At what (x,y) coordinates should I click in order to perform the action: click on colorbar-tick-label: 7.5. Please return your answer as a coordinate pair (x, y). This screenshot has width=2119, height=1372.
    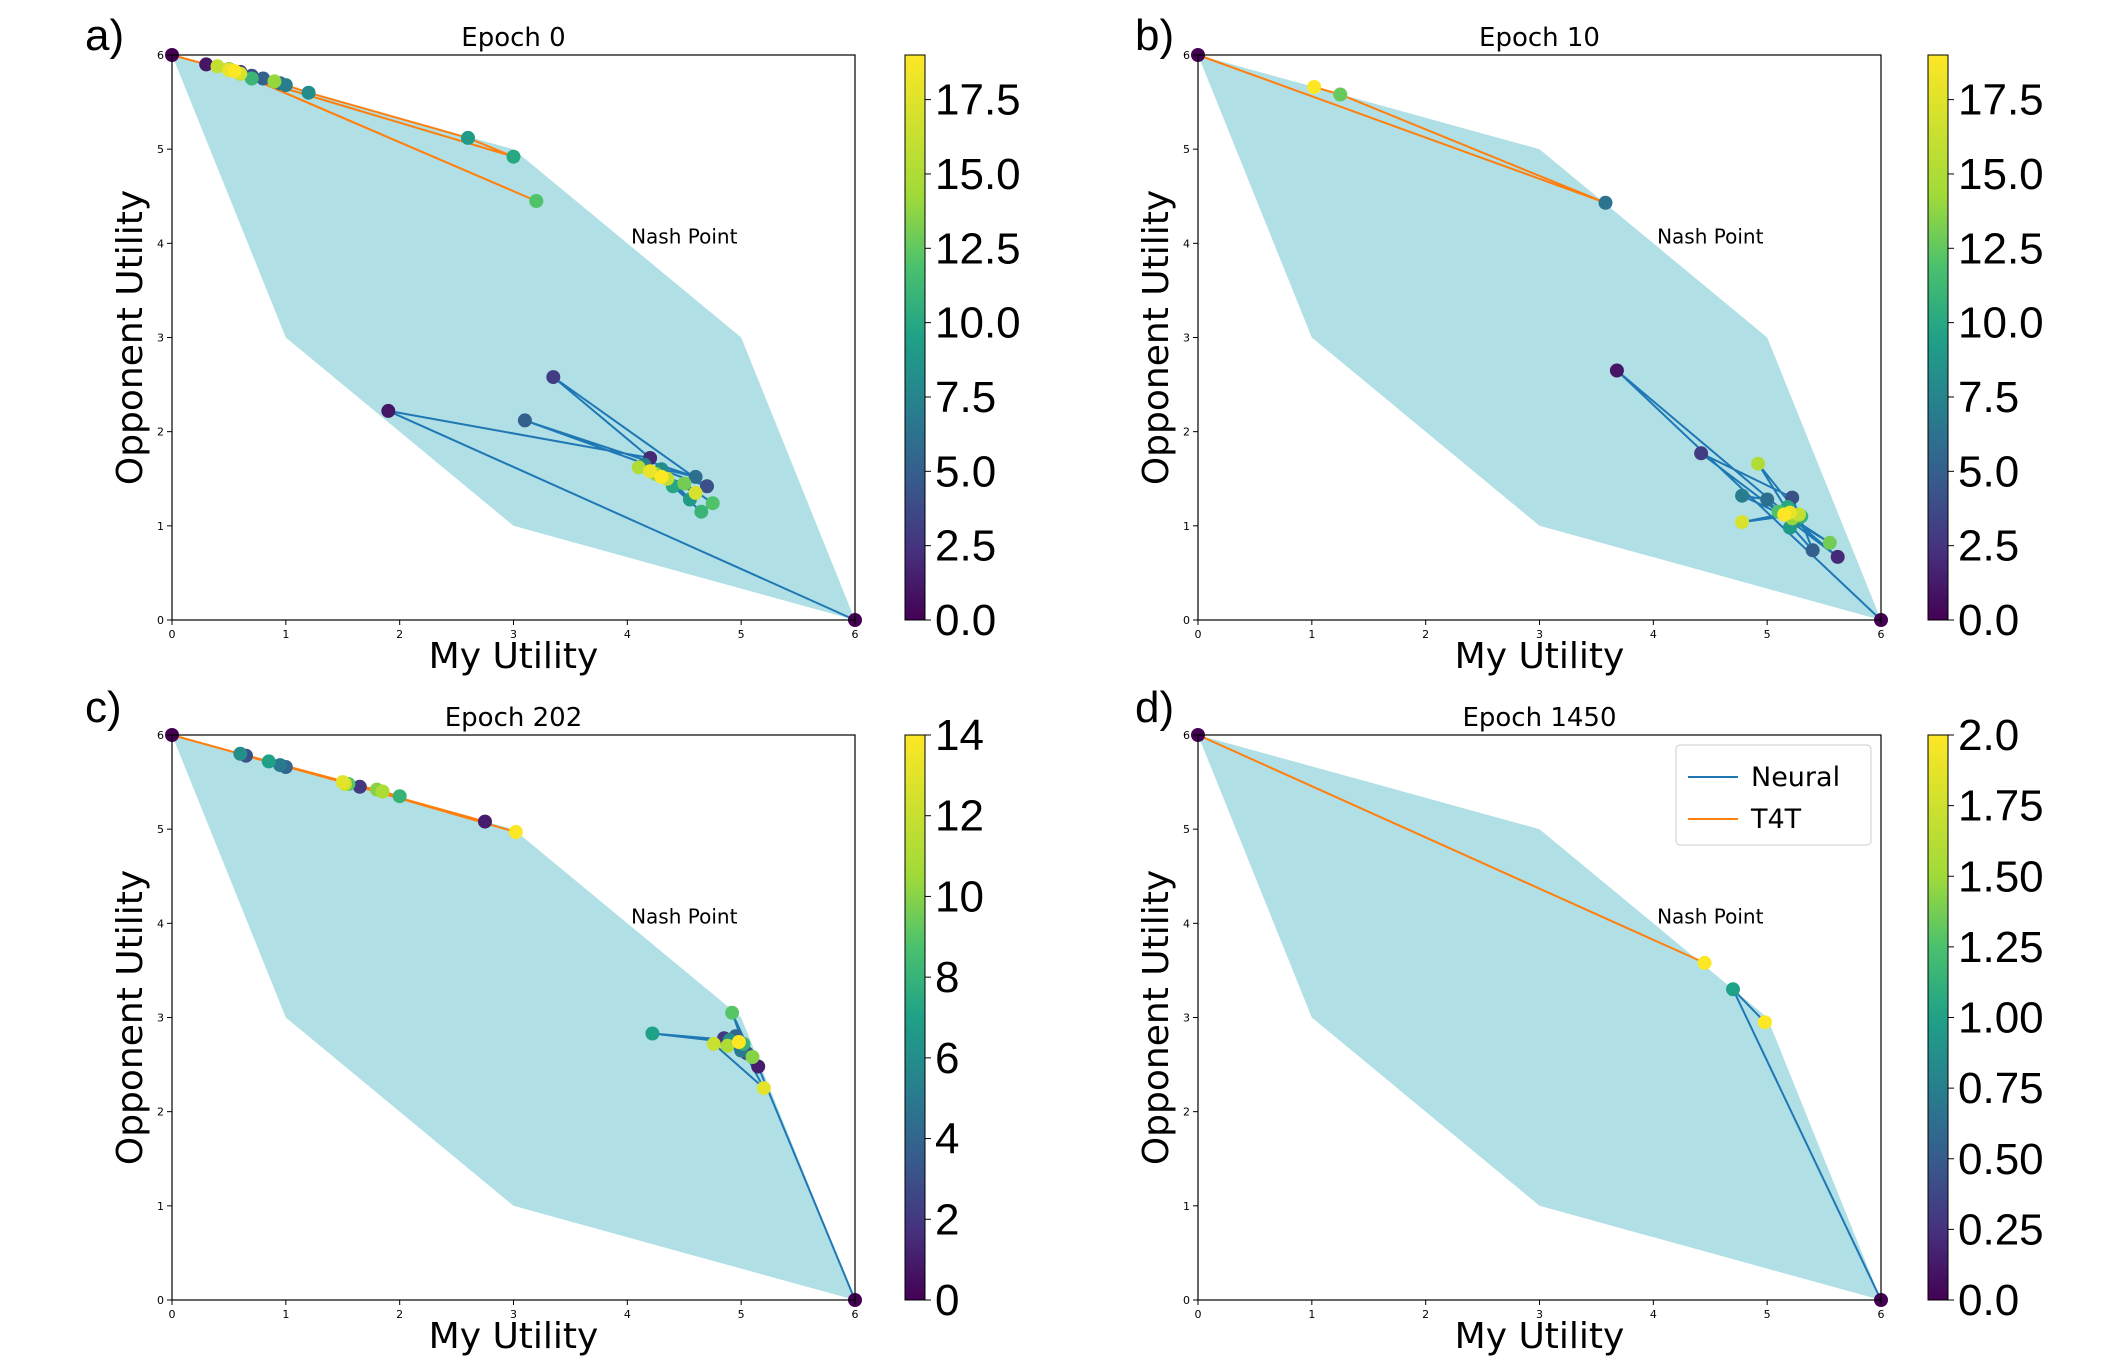
    Looking at the image, I should click on (965, 397).